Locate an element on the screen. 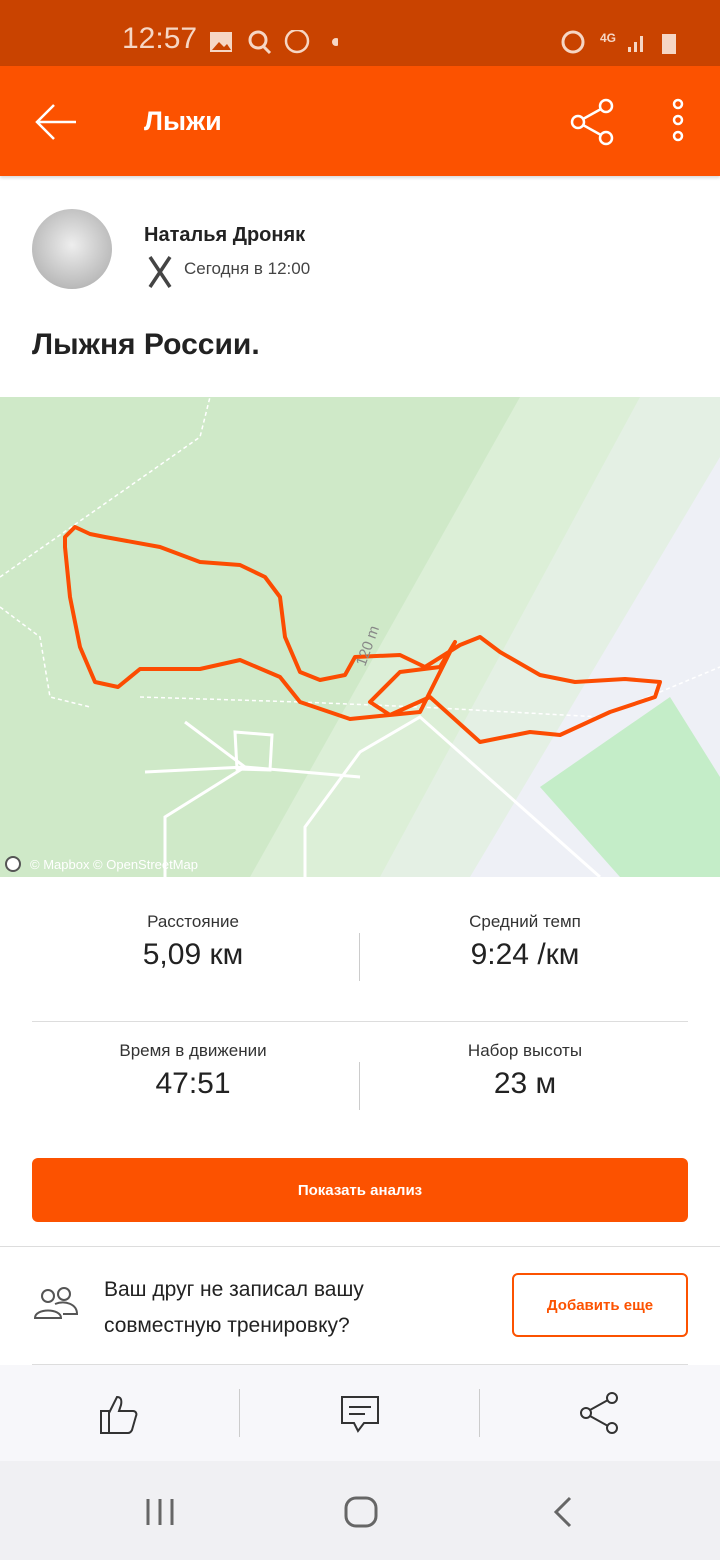  map-attribution: © Mapbox © OpenStreetMap is located at coordinates (114, 864).